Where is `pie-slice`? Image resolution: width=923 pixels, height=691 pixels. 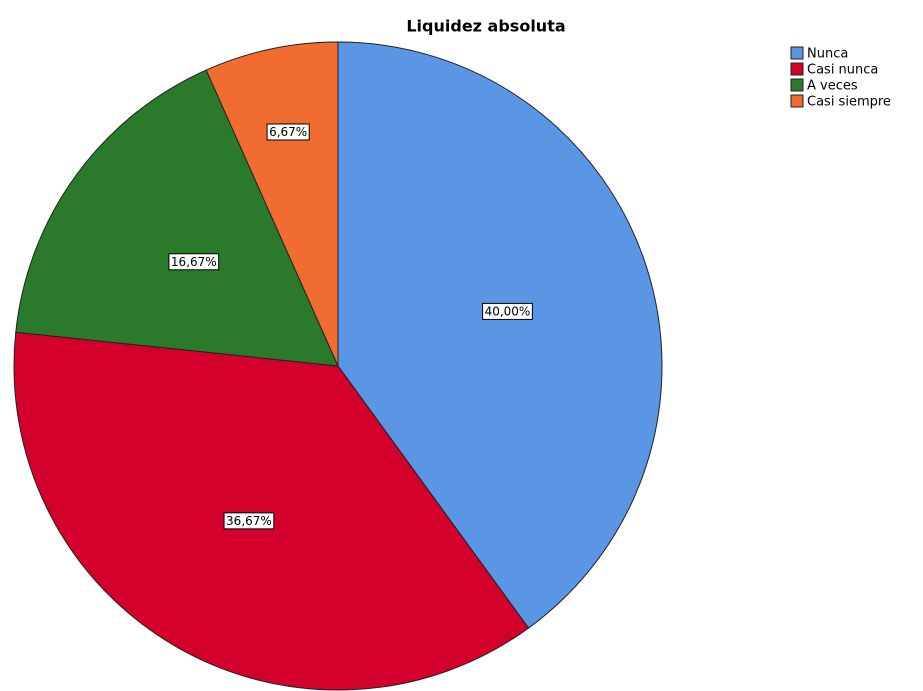
pie-slice is located at coordinates (272, 204).